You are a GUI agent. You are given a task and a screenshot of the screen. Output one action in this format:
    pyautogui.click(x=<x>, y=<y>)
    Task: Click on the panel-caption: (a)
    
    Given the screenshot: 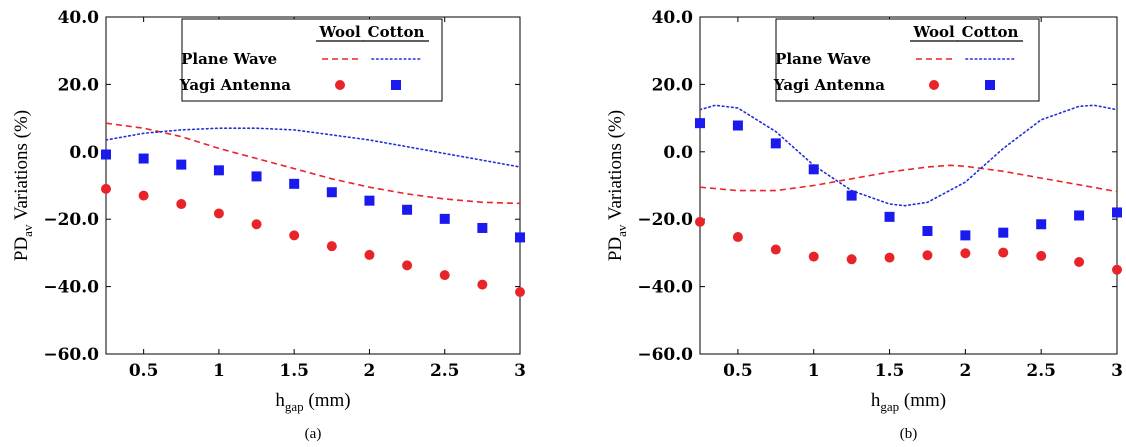 What is the action you would take?
    pyautogui.click(x=313, y=434)
    